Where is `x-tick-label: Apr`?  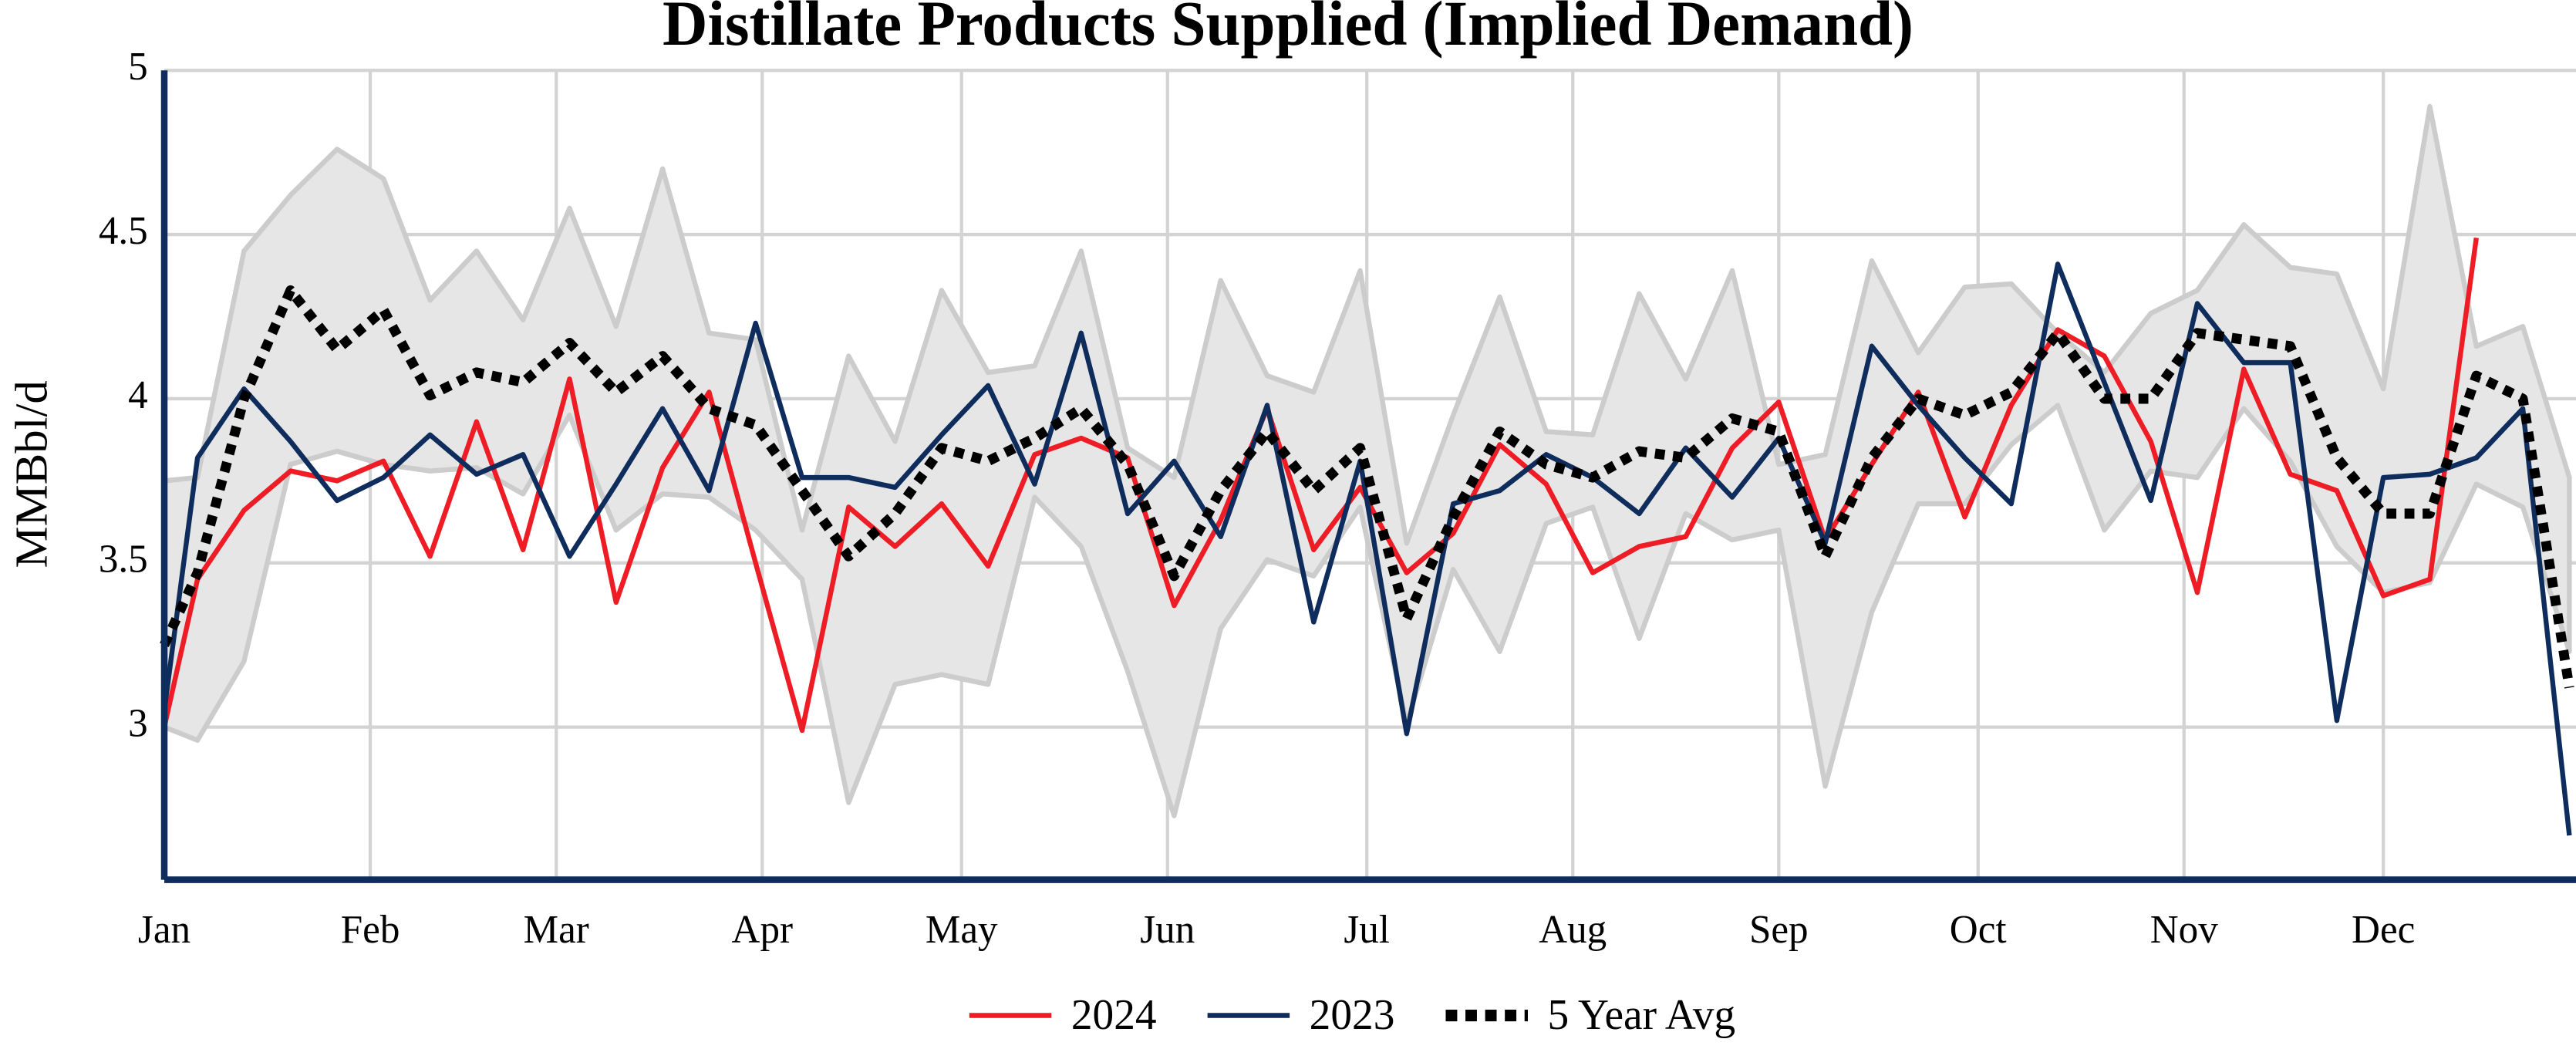 x-tick-label: Apr is located at coordinates (763, 930).